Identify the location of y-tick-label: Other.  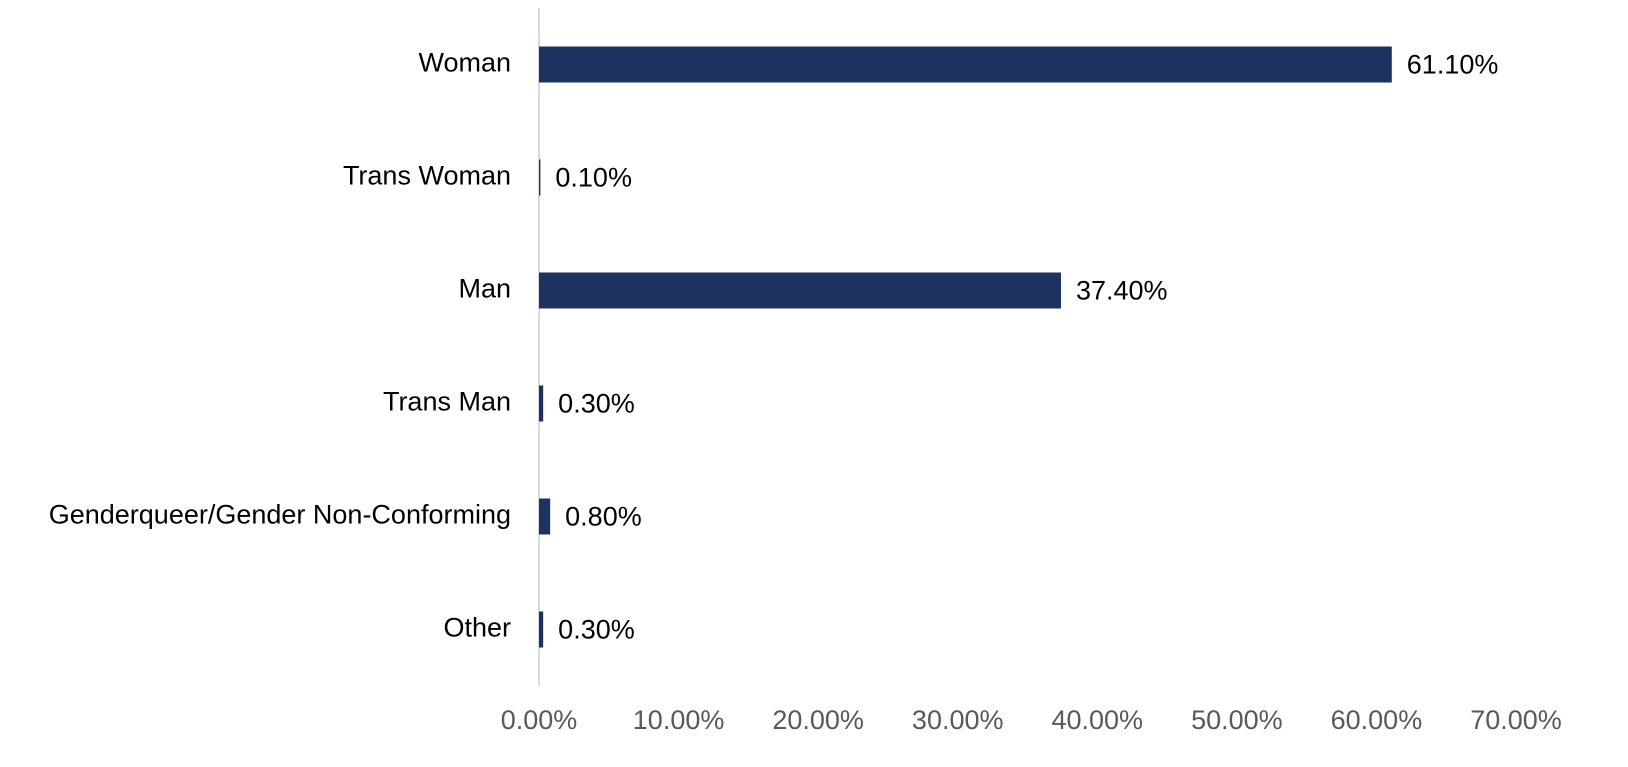
(477, 628).